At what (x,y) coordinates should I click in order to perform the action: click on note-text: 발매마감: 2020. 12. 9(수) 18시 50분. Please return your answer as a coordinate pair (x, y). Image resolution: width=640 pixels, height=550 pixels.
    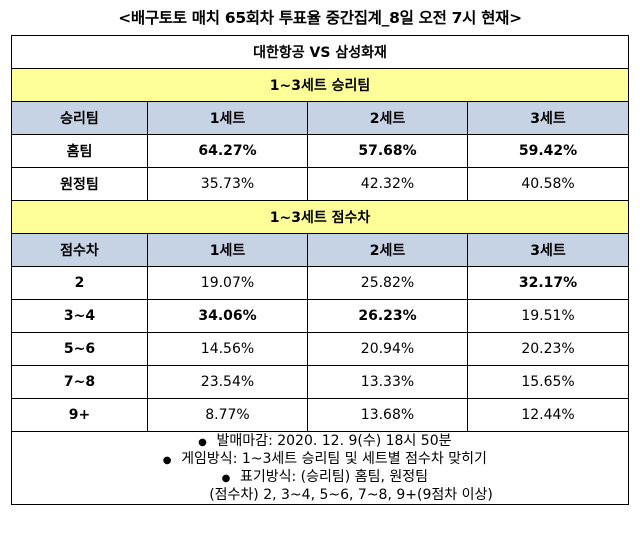
    Looking at the image, I should click on (334, 441).